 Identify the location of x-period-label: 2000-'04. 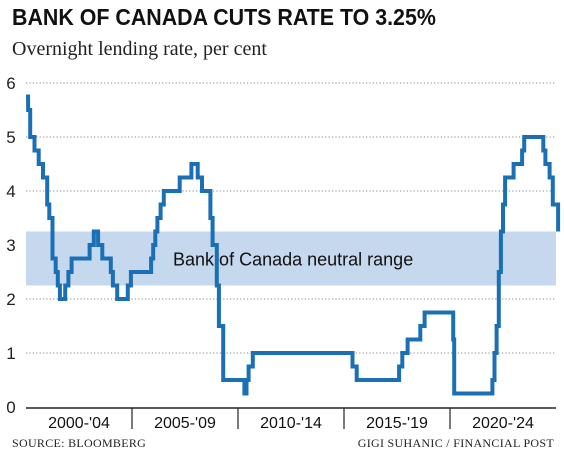
(79, 423).